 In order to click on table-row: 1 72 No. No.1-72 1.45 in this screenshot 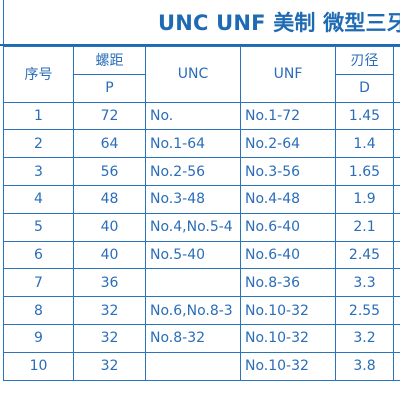, I will do `click(201, 116)`.